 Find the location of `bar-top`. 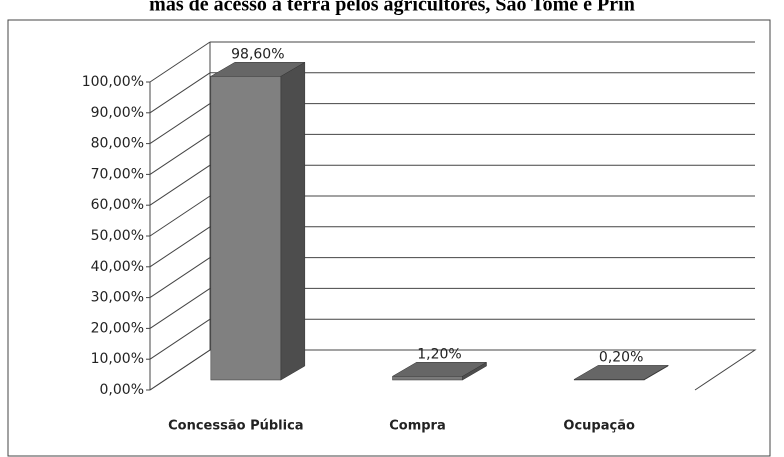

bar-top is located at coordinates (621, 372).